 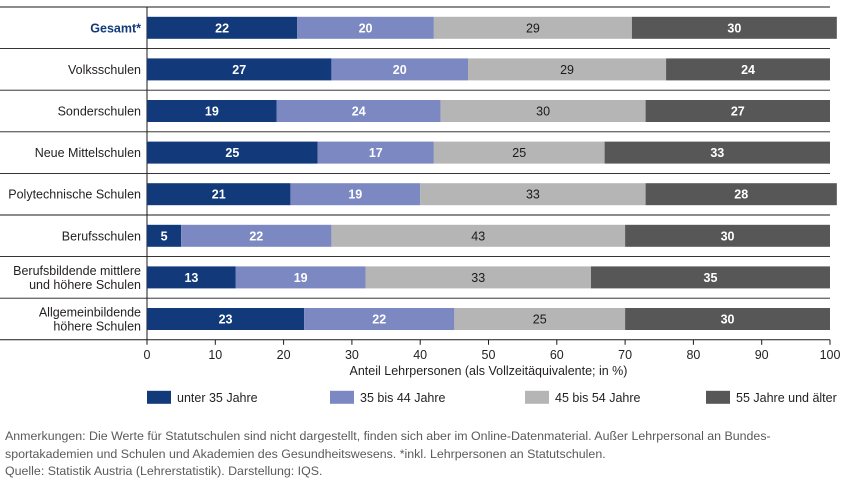 I want to click on legend-label: 55 Jahre und älter, so click(x=786, y=398).